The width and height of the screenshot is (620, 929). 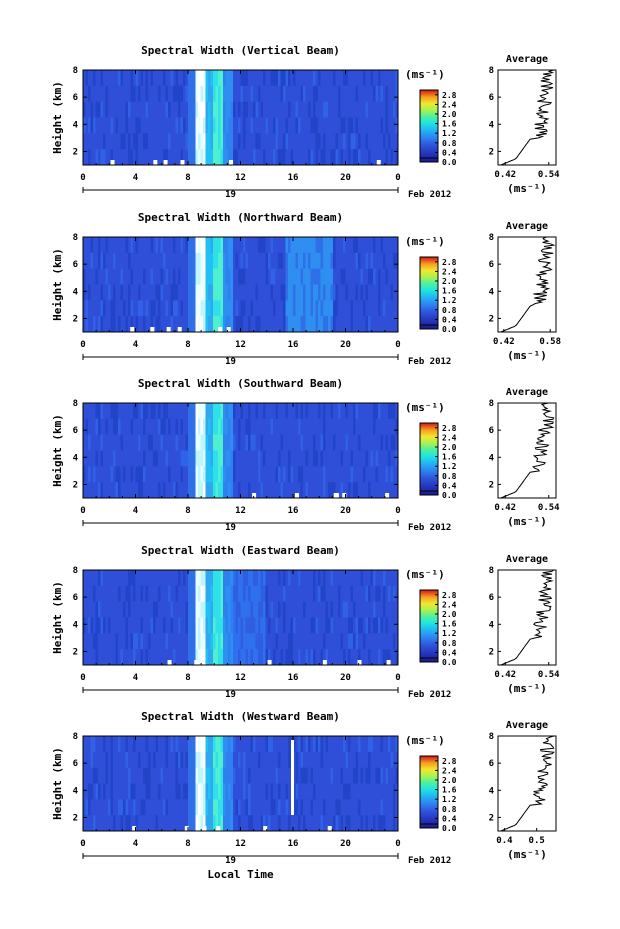 What do you see at coordinates (187, 844) in the screenshot?
I see `x-tick-label: 8` at bounding box center [187, 844].